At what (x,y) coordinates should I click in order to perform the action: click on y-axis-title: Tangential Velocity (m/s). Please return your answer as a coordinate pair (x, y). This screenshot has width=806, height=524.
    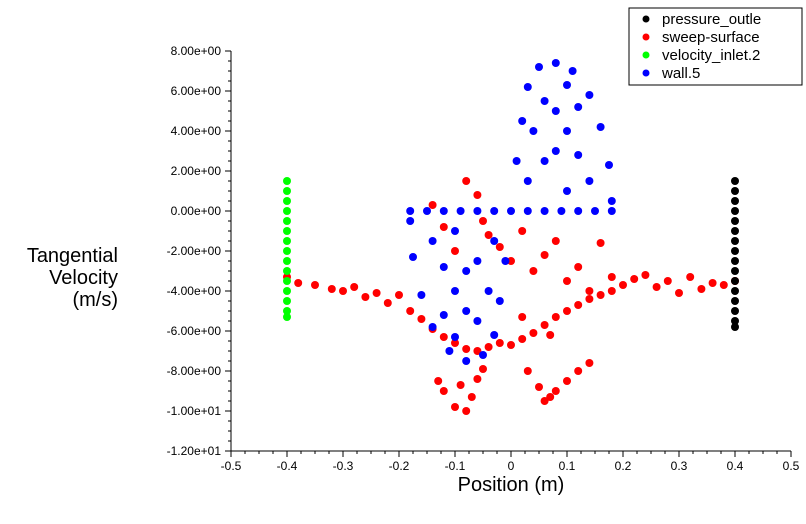
    Looking at the image, I should click on (72, 278).